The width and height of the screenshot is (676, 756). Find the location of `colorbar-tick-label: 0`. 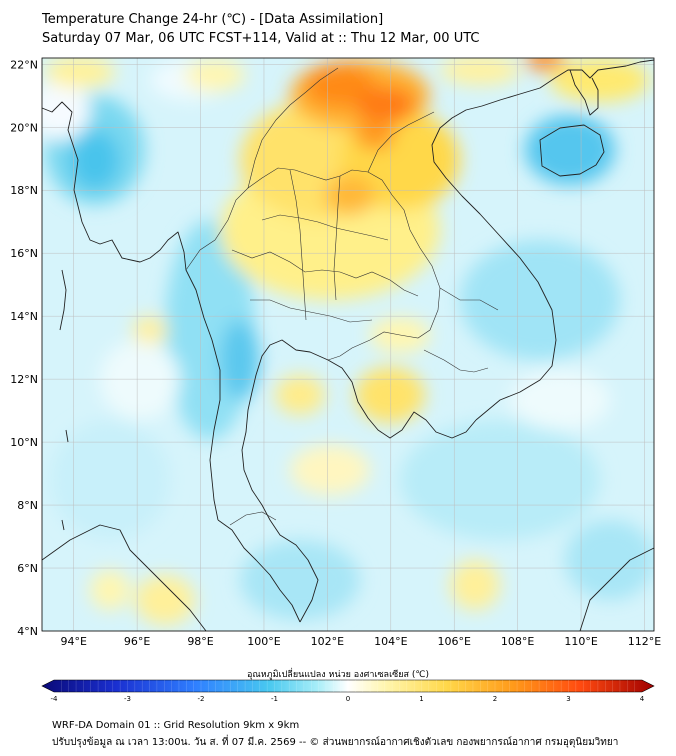

colorbar-tick-label: 0 is located at coordinates (348, 699).